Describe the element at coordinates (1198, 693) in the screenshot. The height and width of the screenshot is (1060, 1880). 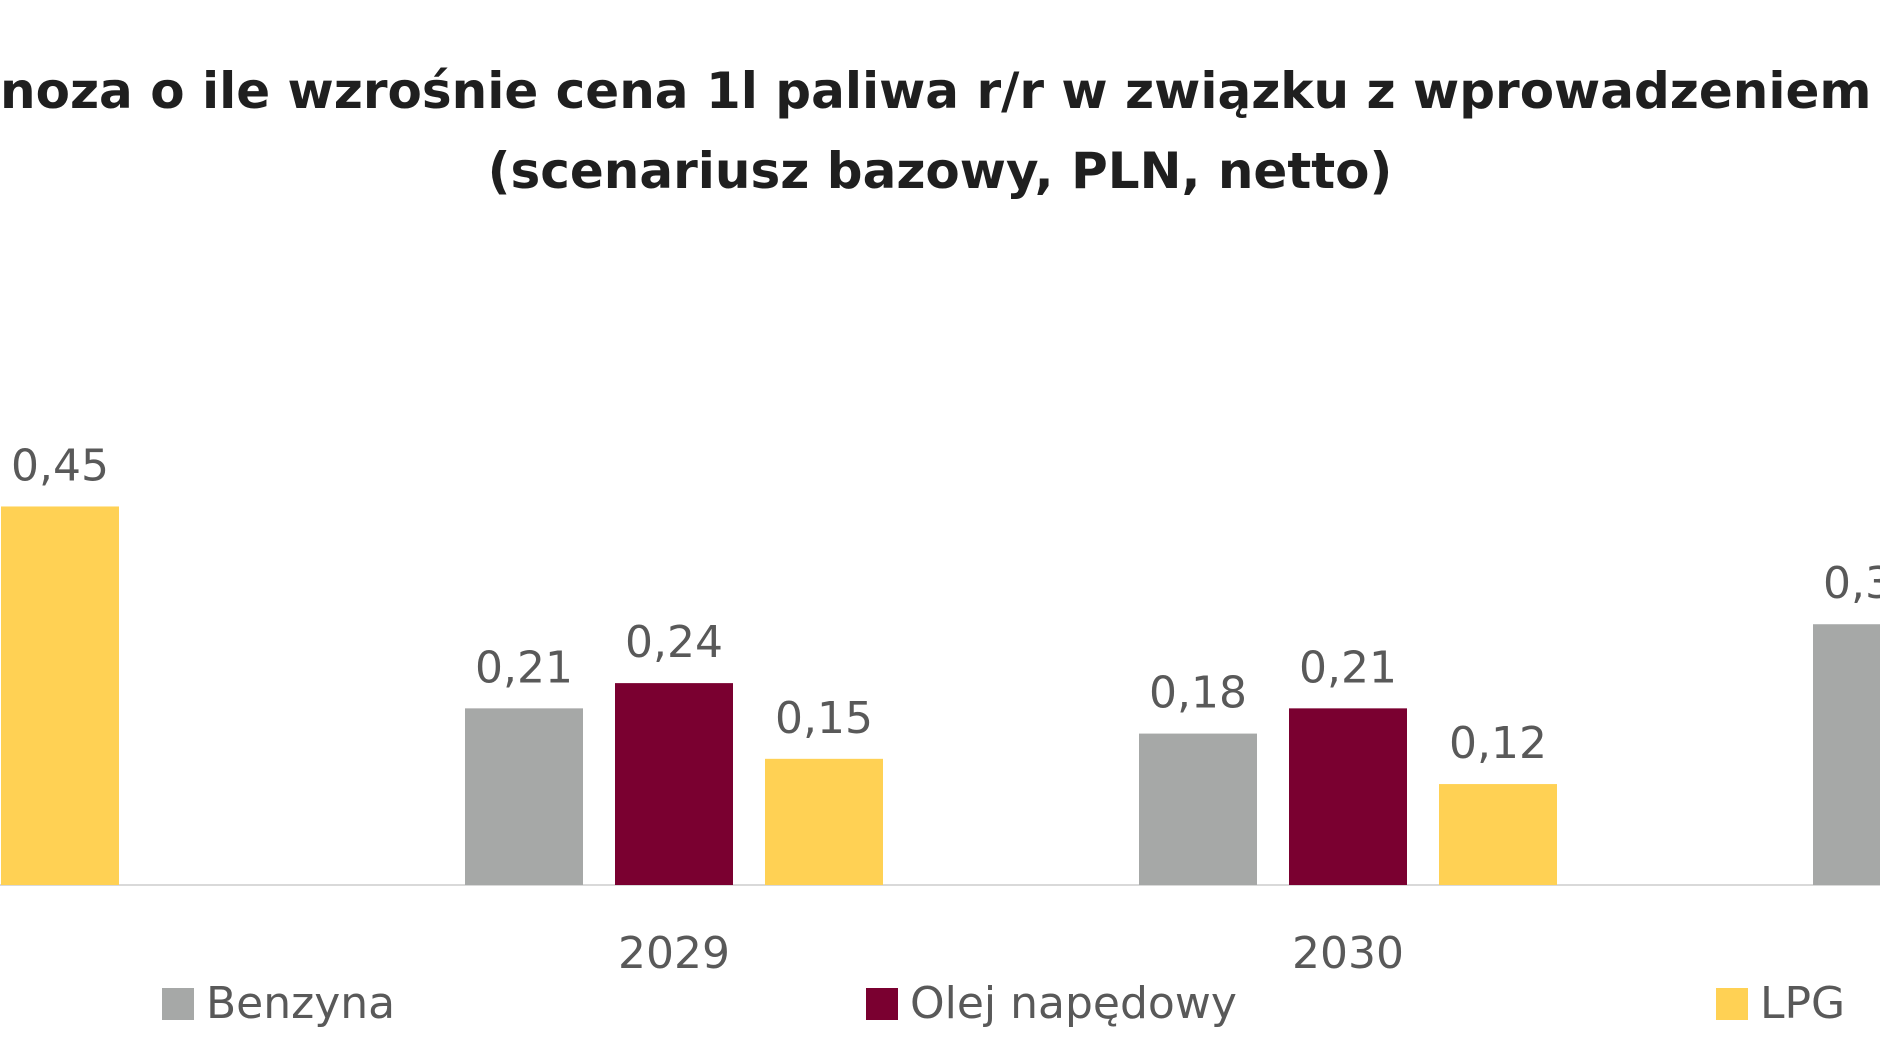
I see `data-label: 0,18` at that location.